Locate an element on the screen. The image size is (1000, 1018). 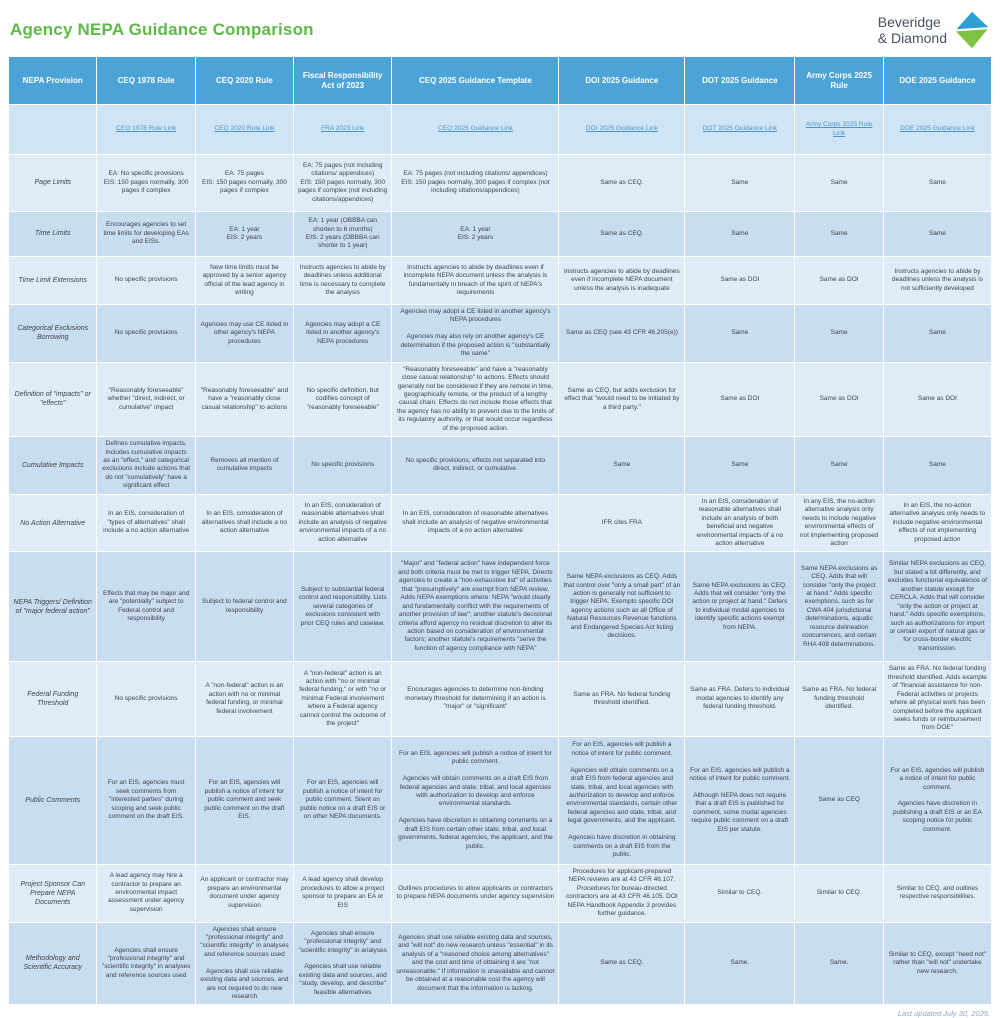
link-dot-2025: DOT 2025 Guidance Link is located at coordinates (739, 129).